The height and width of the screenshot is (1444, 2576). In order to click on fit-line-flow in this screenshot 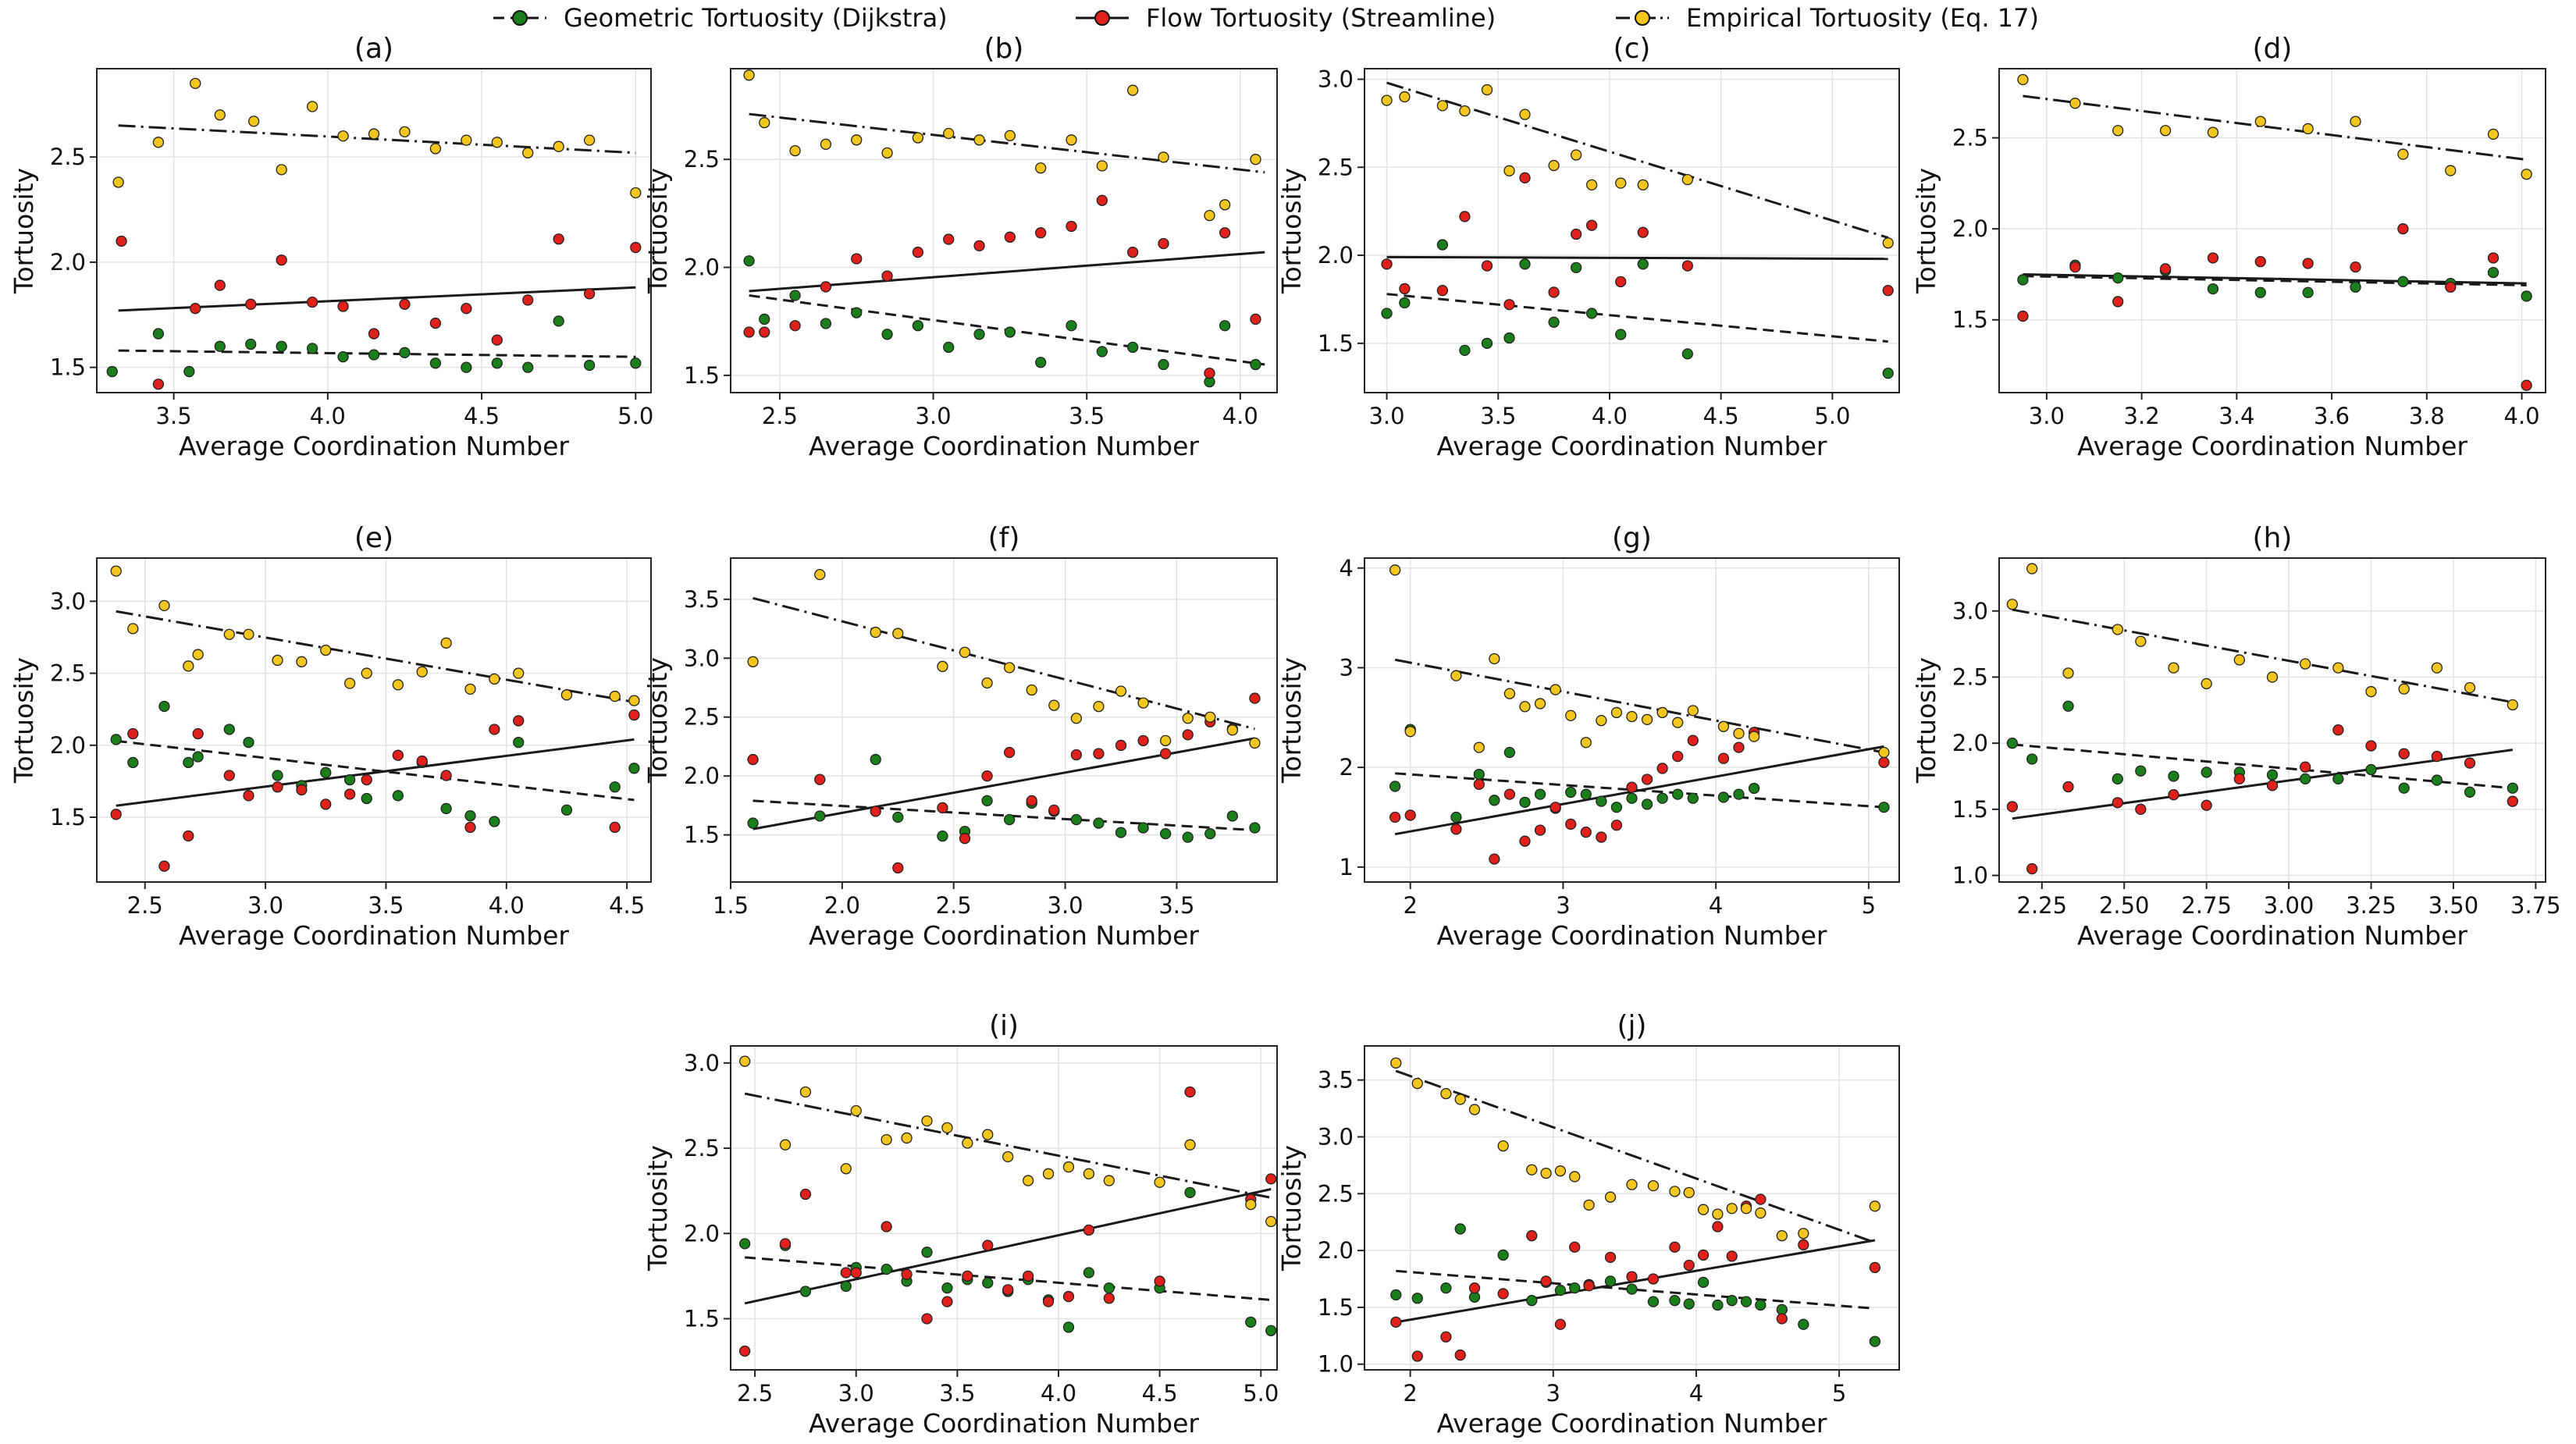, I will do `click(1007, 272)`.